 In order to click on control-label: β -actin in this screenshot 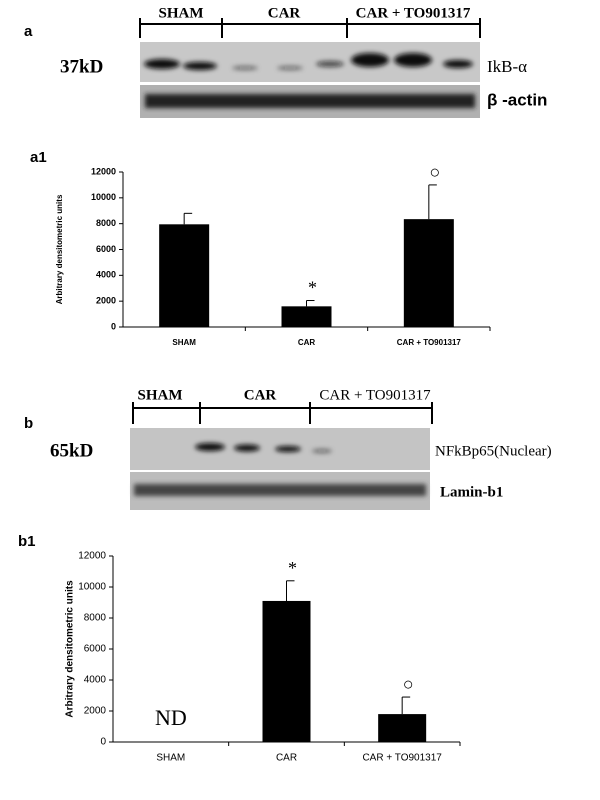, I will do `click(517, 99)`.